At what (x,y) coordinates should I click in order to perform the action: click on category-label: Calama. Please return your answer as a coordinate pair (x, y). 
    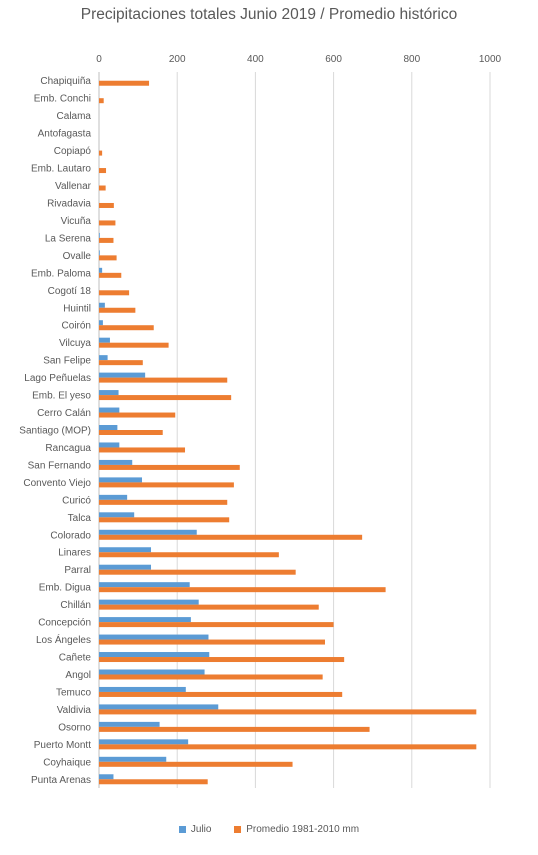
    Looking at the image, I should click on (74, 116).